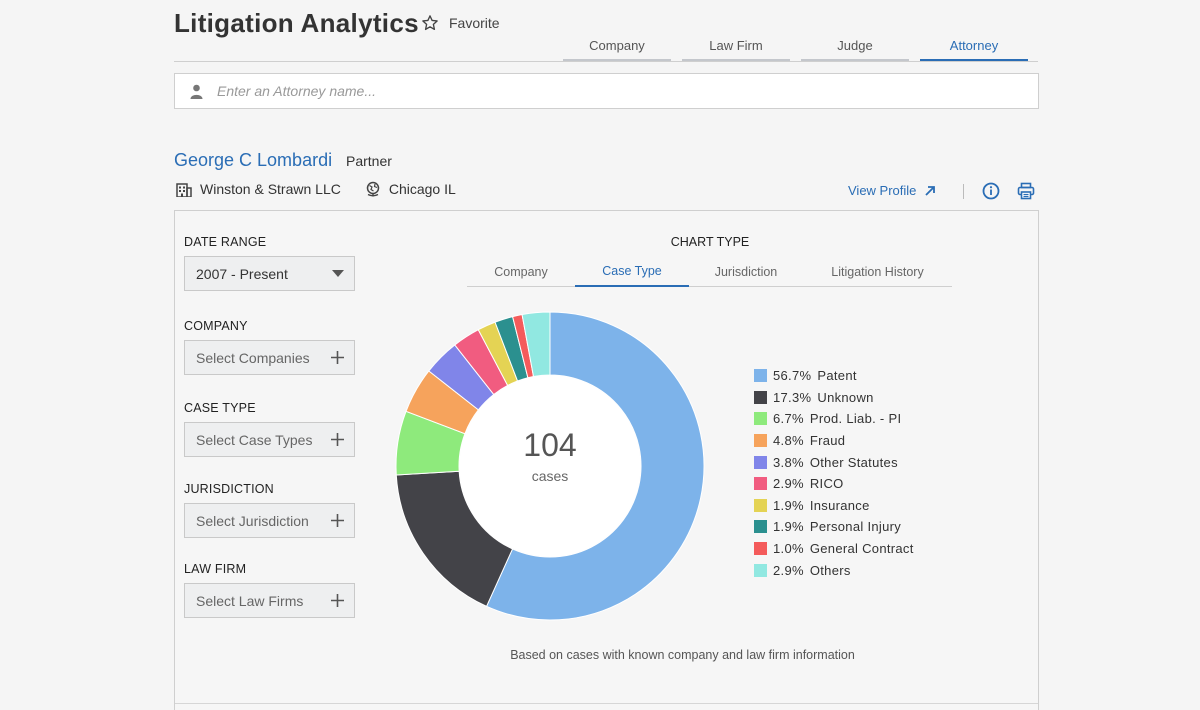 This screenshot has width=1200, height=710. Describe the element at coordinates (853, 462) in the screenshot. I see `legend-label: Other Statutes` at that location.